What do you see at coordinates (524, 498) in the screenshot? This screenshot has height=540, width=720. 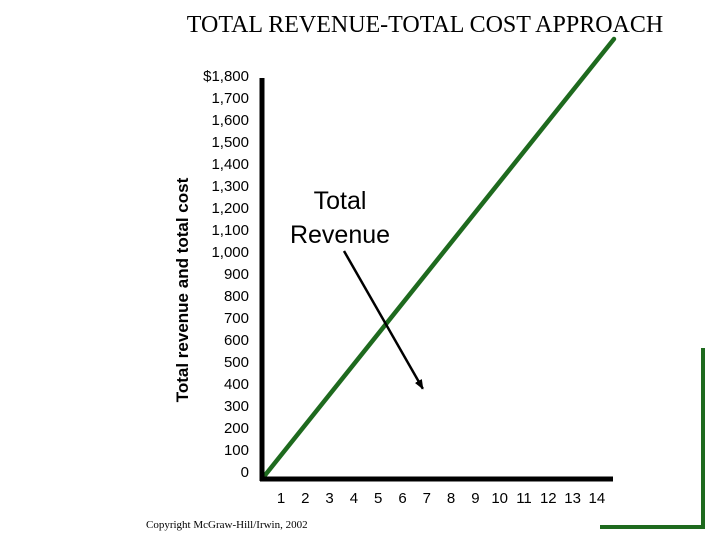 I see `x-tick-label: 11` at bounding box center [524, 498].